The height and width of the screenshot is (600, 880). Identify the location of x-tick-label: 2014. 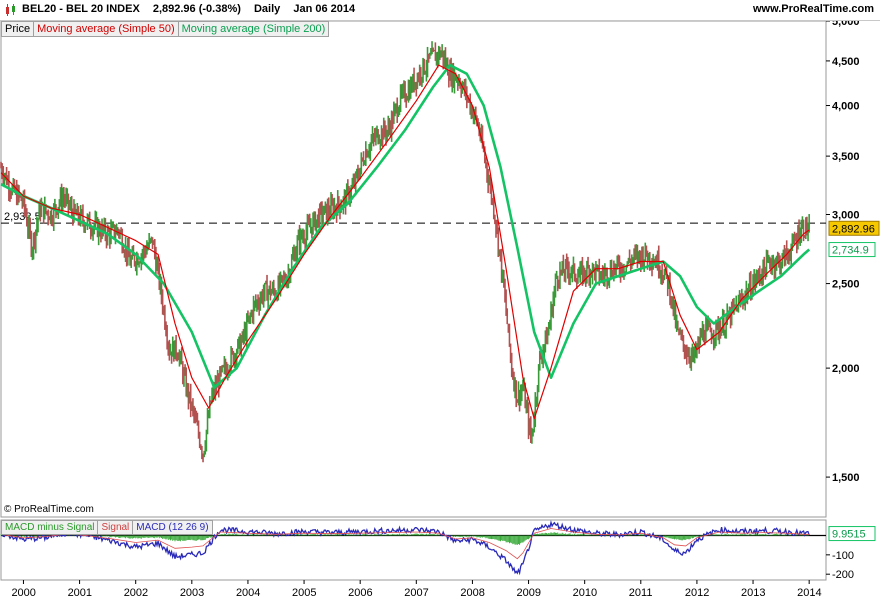
(809, 593).